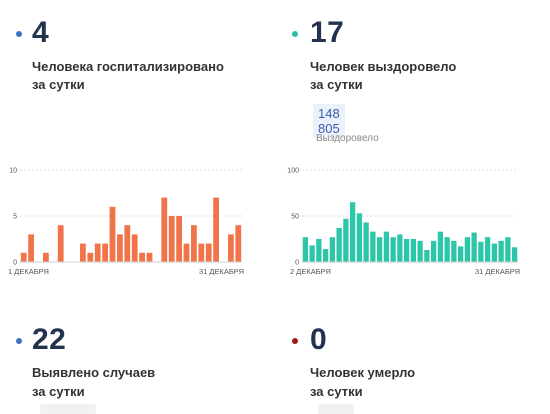 The image size is (550, 414). What do you see at coordinates (295, 34) in the screenshot?
I see `recovered-dot-icon` at bounding box center [295, 34].